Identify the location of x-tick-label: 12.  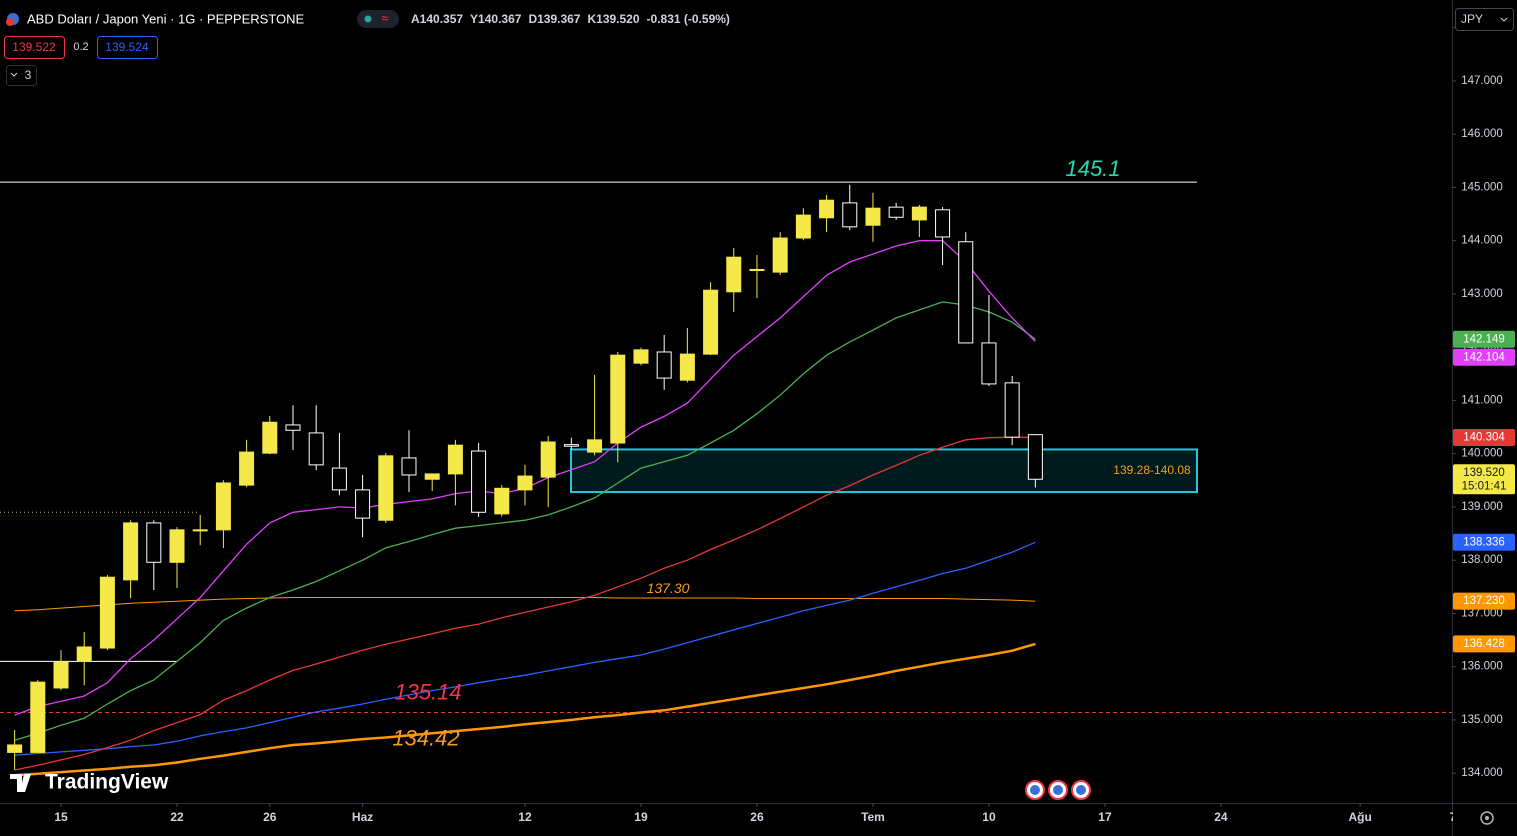
(525, 817).